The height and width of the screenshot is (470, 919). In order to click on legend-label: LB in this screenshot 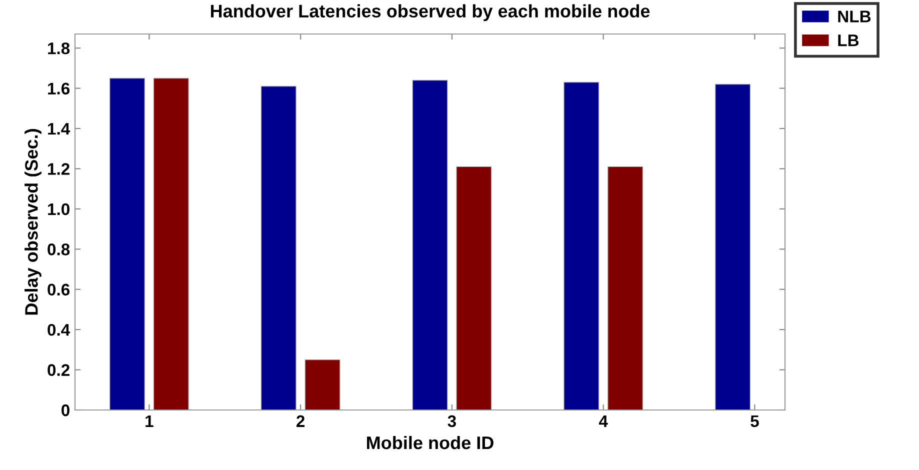, I will do `click(848, 40)`.